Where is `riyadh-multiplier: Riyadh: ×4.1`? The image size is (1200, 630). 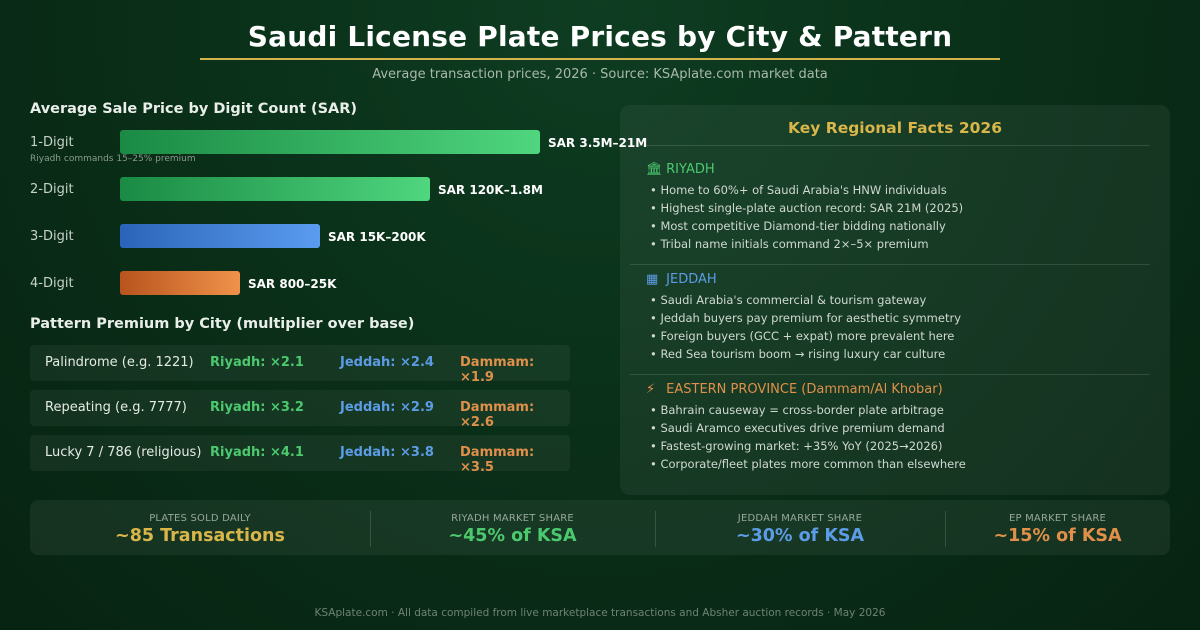
riyadh-multiplier: Riyadh: ×4.1 is located at coordinates (257, 452).